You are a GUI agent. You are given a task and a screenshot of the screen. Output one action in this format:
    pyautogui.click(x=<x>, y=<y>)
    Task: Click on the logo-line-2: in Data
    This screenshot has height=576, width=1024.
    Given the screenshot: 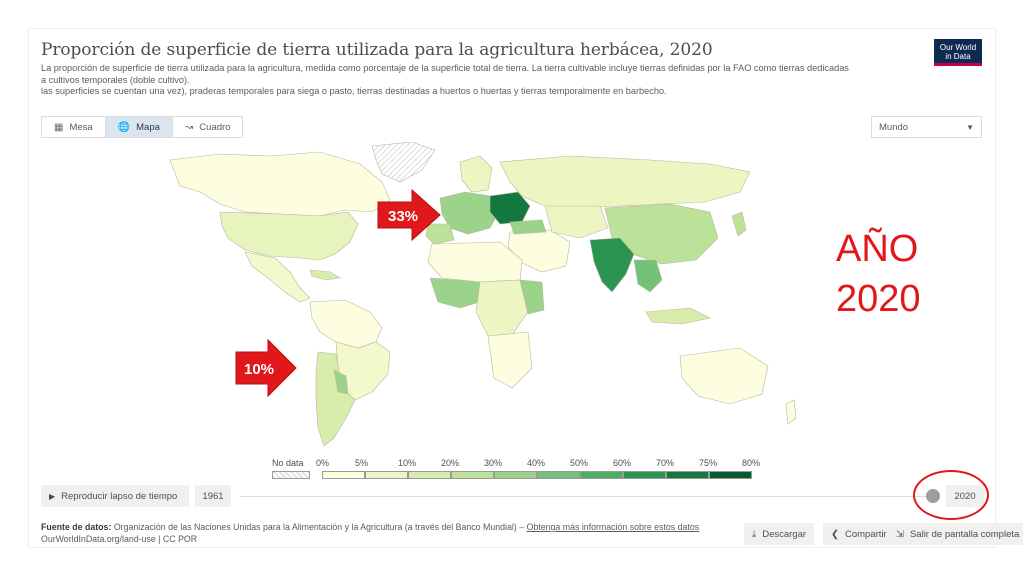 What is the action you would take?
    pyautogui.click(x=958, y=56)
    